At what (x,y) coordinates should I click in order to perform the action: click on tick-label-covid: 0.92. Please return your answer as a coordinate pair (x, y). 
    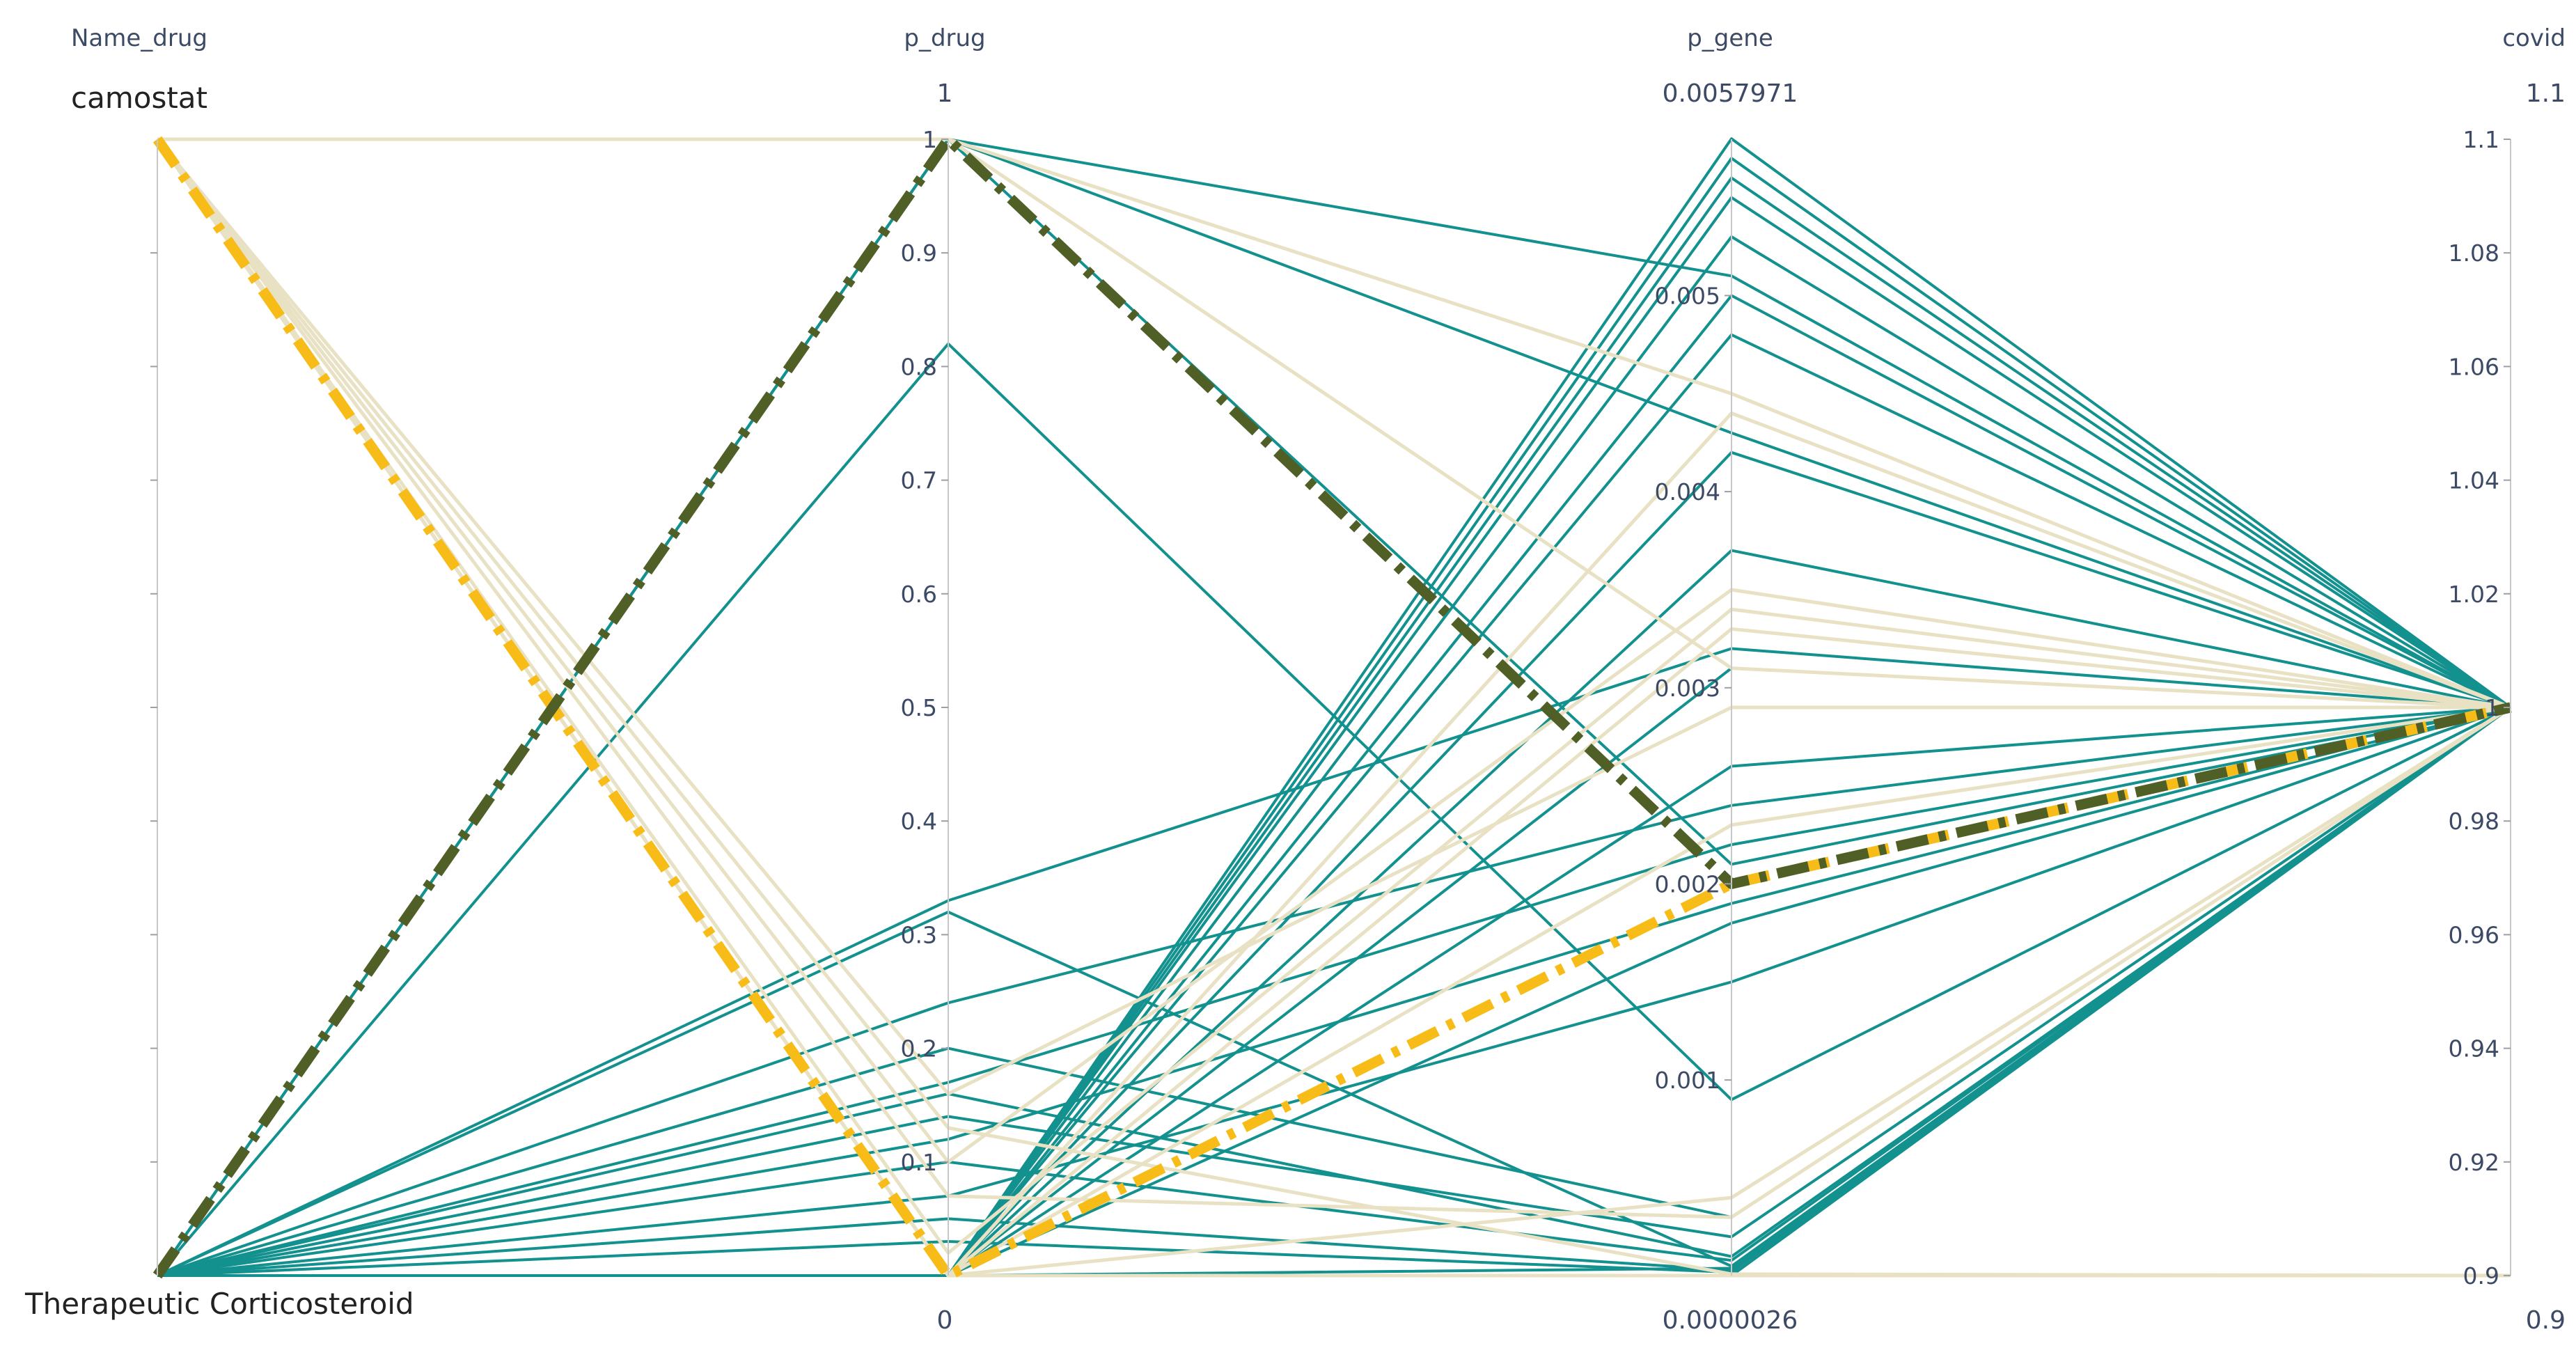
    Looking at the image, I should click on (2474, 1162).